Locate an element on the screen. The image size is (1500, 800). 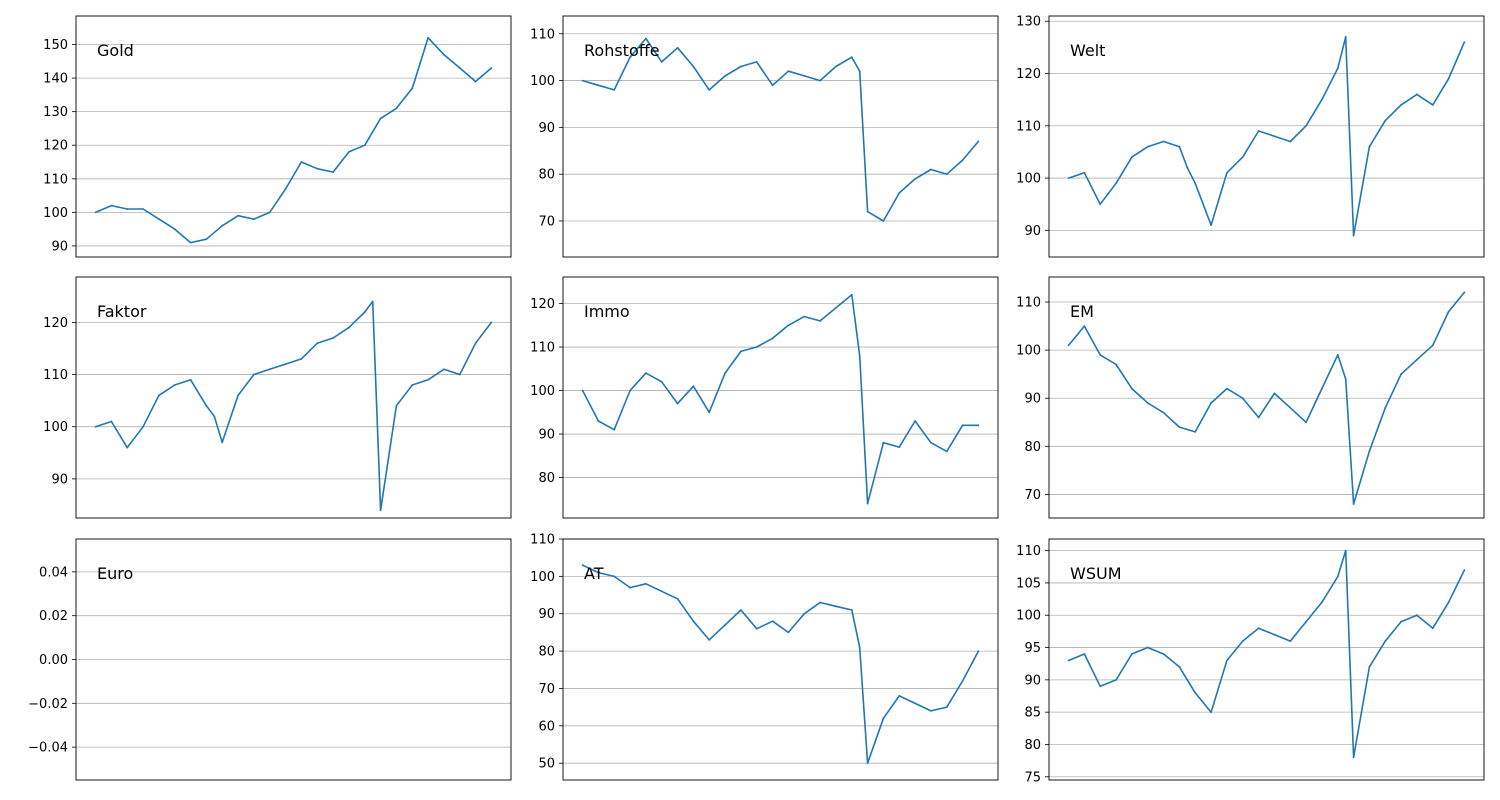
subplot-immo: 80 90 100 110 120 Immo is located at coordinates (764, 397).